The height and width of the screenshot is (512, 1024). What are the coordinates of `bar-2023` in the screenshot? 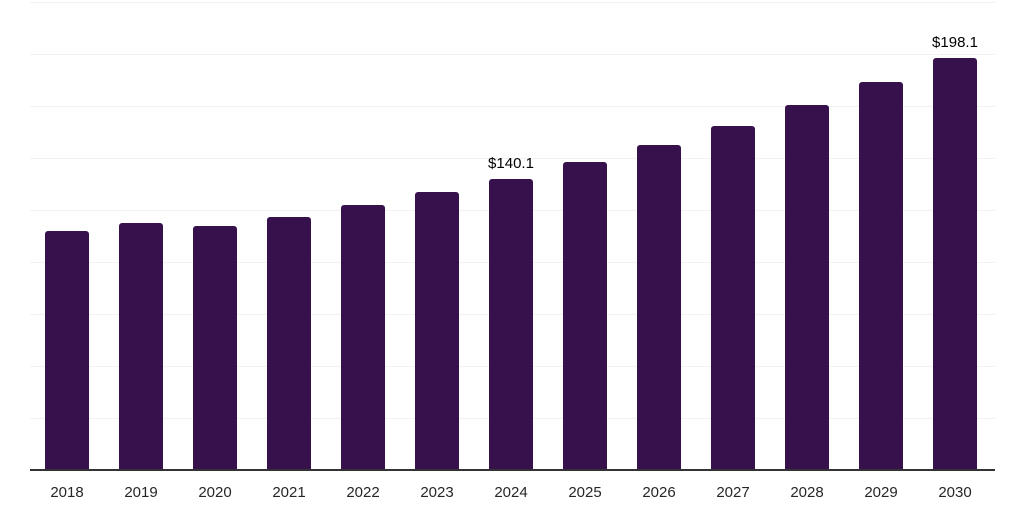 It's located at (437, 331).